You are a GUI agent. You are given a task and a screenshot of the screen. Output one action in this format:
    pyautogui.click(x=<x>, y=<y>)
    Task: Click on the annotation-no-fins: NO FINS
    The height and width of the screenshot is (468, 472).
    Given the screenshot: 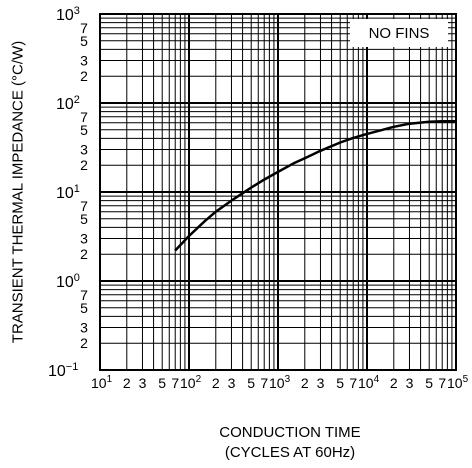 What is the action you would take?
    pyautogui.click(x=399, y=33)
    